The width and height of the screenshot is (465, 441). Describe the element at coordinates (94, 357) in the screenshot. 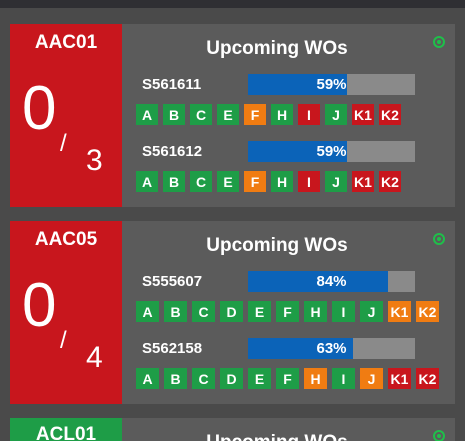

I see `total-count: 4` at that location.